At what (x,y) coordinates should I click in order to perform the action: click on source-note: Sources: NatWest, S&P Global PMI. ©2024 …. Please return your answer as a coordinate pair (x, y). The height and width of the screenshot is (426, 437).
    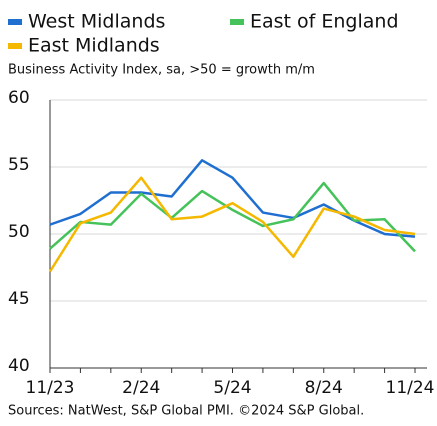
    Looking at the image, I should click on (186, 411).